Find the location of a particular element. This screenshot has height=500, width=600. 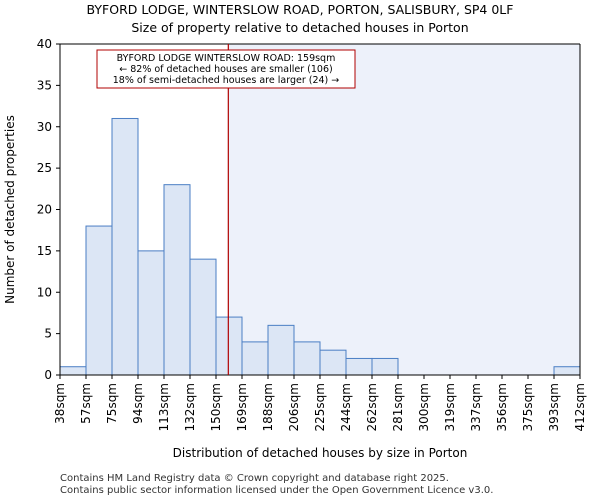

x-tick-label: 38sqm is located at coordinates (60, 403).